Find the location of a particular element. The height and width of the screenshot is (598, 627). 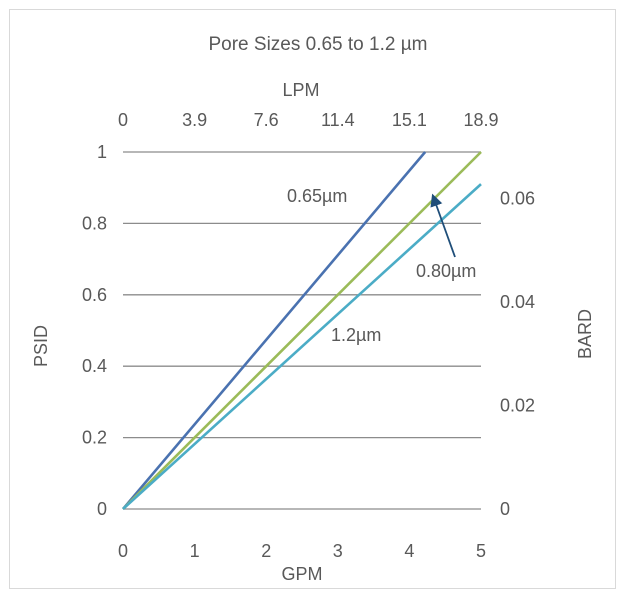

annotation-label: 0.65µm is located at coordinates (317, 196).